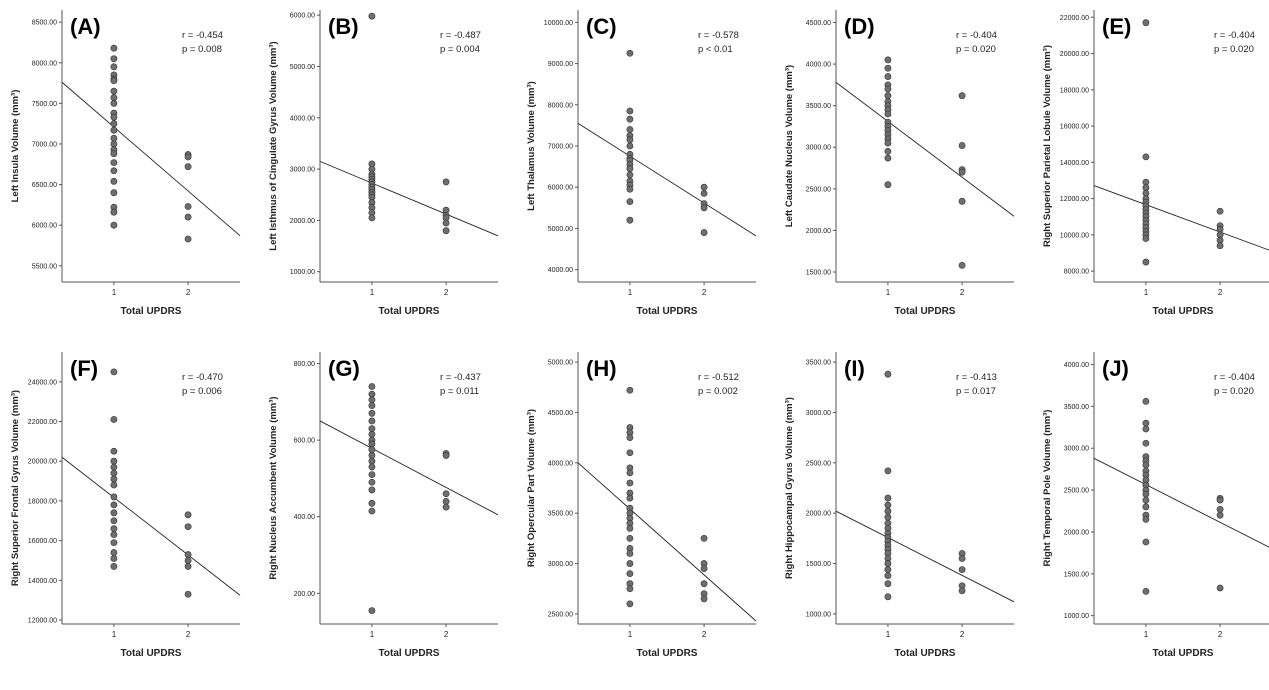 Image resolution: width=1269 pixels, height=690 pixels. What do you see at coordinates (1076, 272) in the screenshot?
I see `y-tick-label: 8000.00` at bounding box center [1076, 272].